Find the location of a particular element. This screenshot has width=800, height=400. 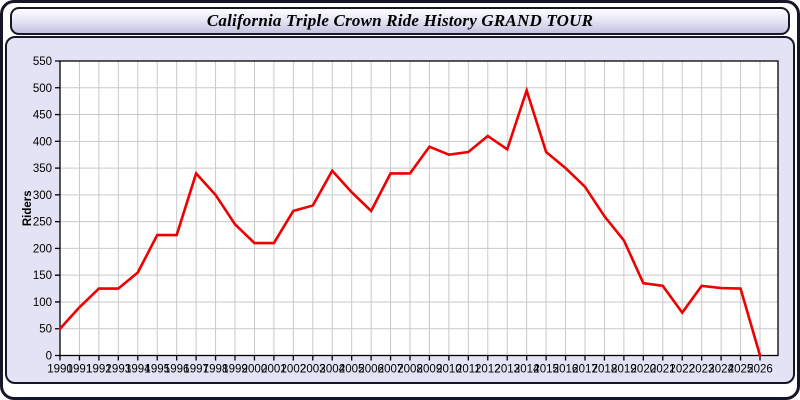

y-tick-label: 450 is located at coordinates (42, 116).